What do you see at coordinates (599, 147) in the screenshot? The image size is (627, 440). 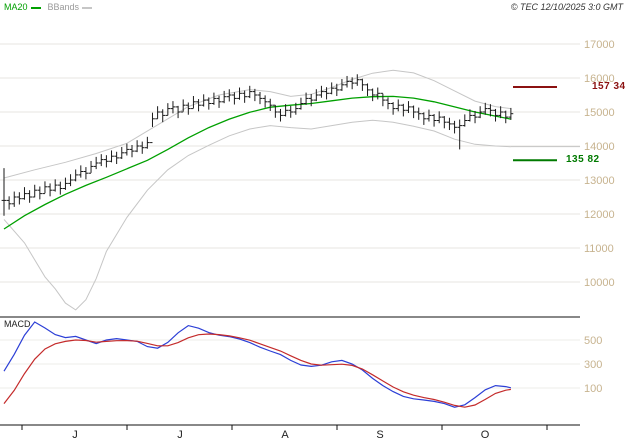 I see `price-axis-tick-label: 14000` at bounding box center [599, 147].